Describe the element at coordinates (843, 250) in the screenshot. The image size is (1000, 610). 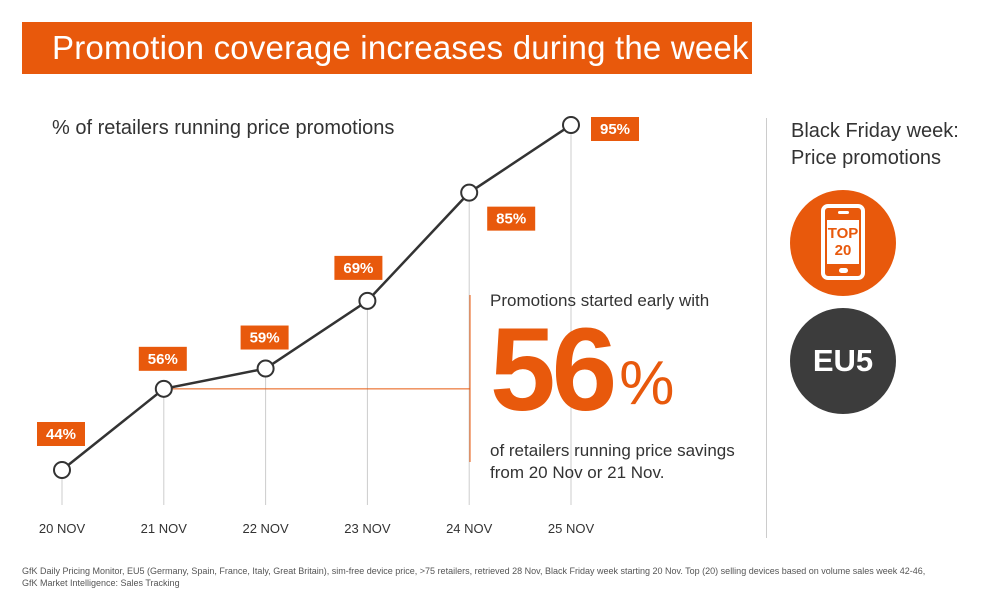
I see `top-badge-line2: 20` at that location.